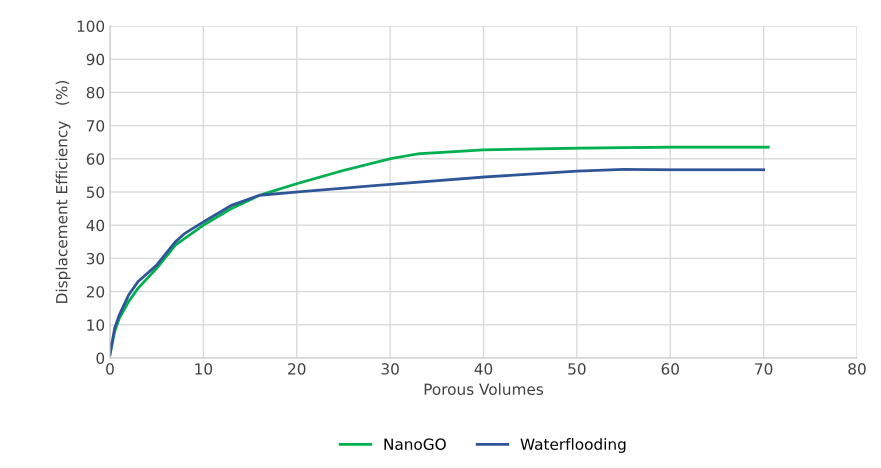 Image resolution: width=881 pixels, height=468 pixels. I want to click on x-tick-label: 60, so click(670, 369).